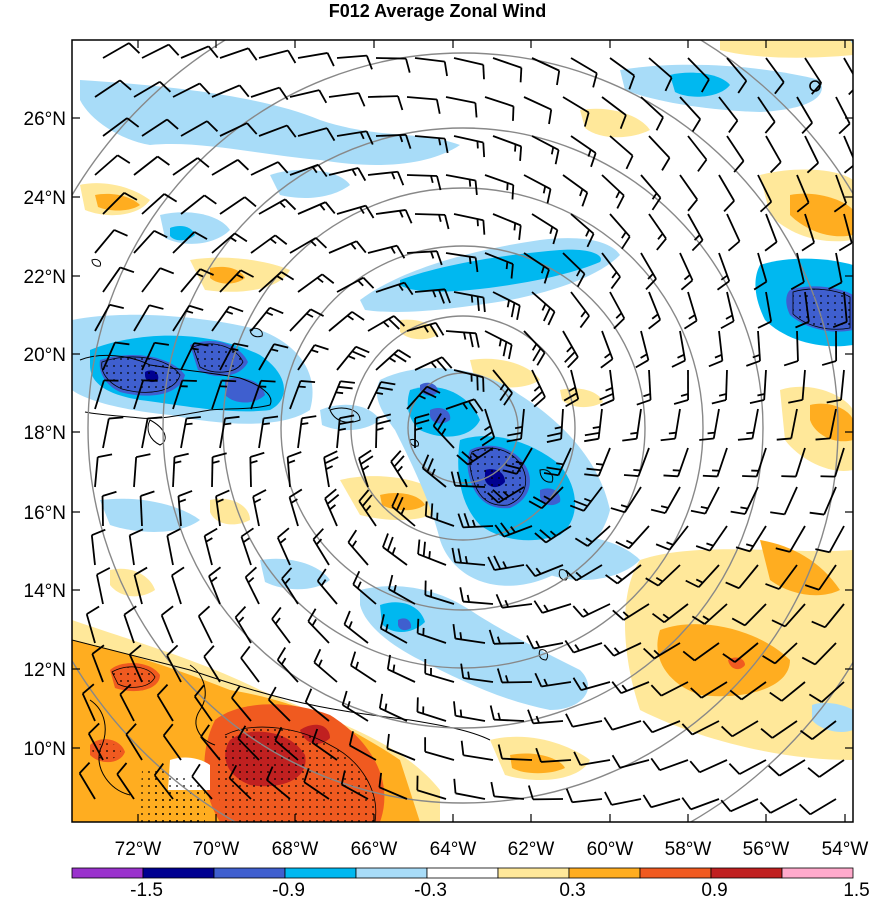 This screenshot has width=875, height=900. What do you see at coordinates (45, 670) in the screenshot?
I see `lat-label: 12°N` at bounding box center [45, 670].